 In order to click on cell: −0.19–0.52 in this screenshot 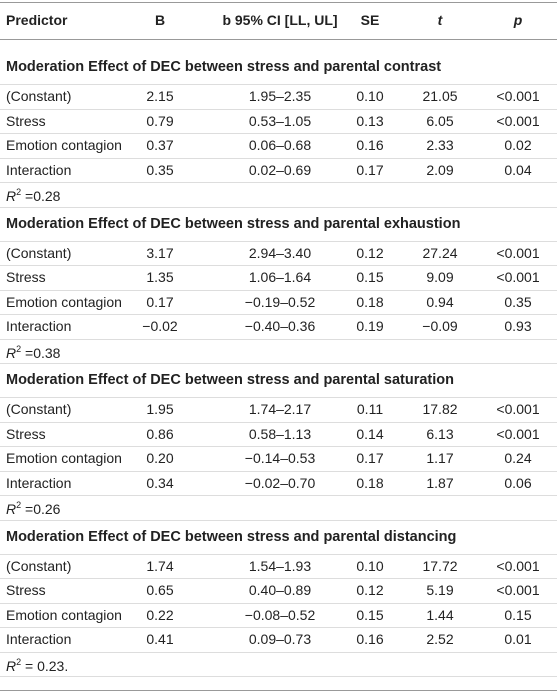, I will do `click(280, 301)`.